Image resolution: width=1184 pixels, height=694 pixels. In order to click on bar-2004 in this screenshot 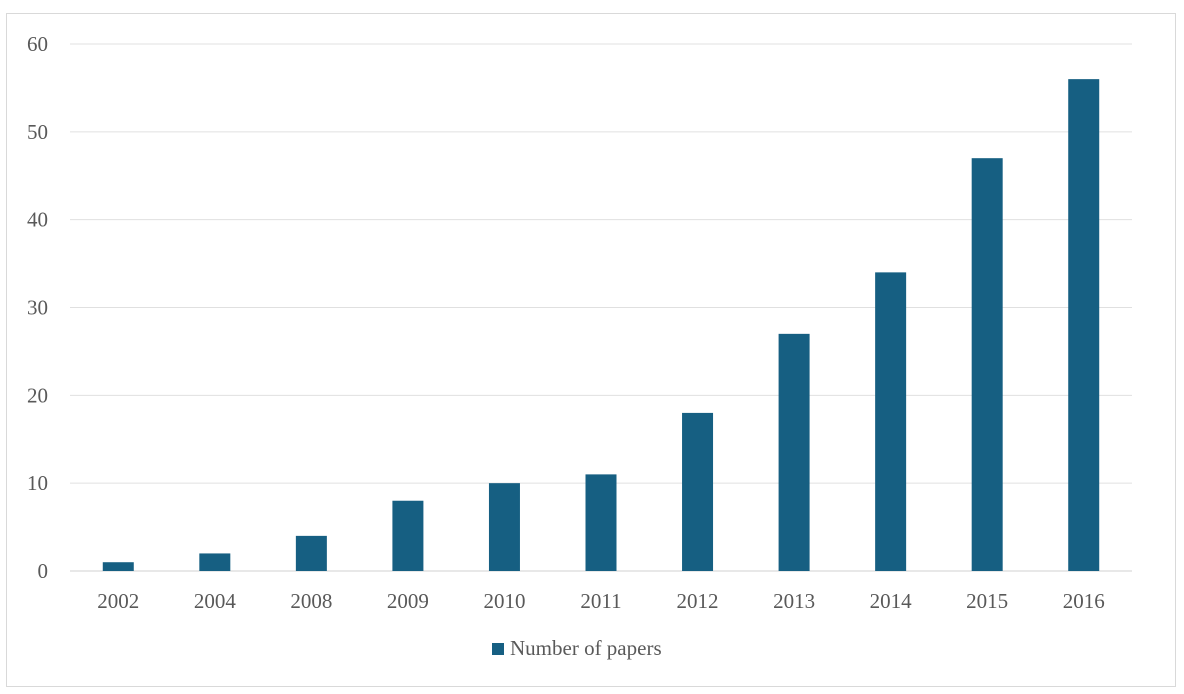, I will do `click(215, 562)`.